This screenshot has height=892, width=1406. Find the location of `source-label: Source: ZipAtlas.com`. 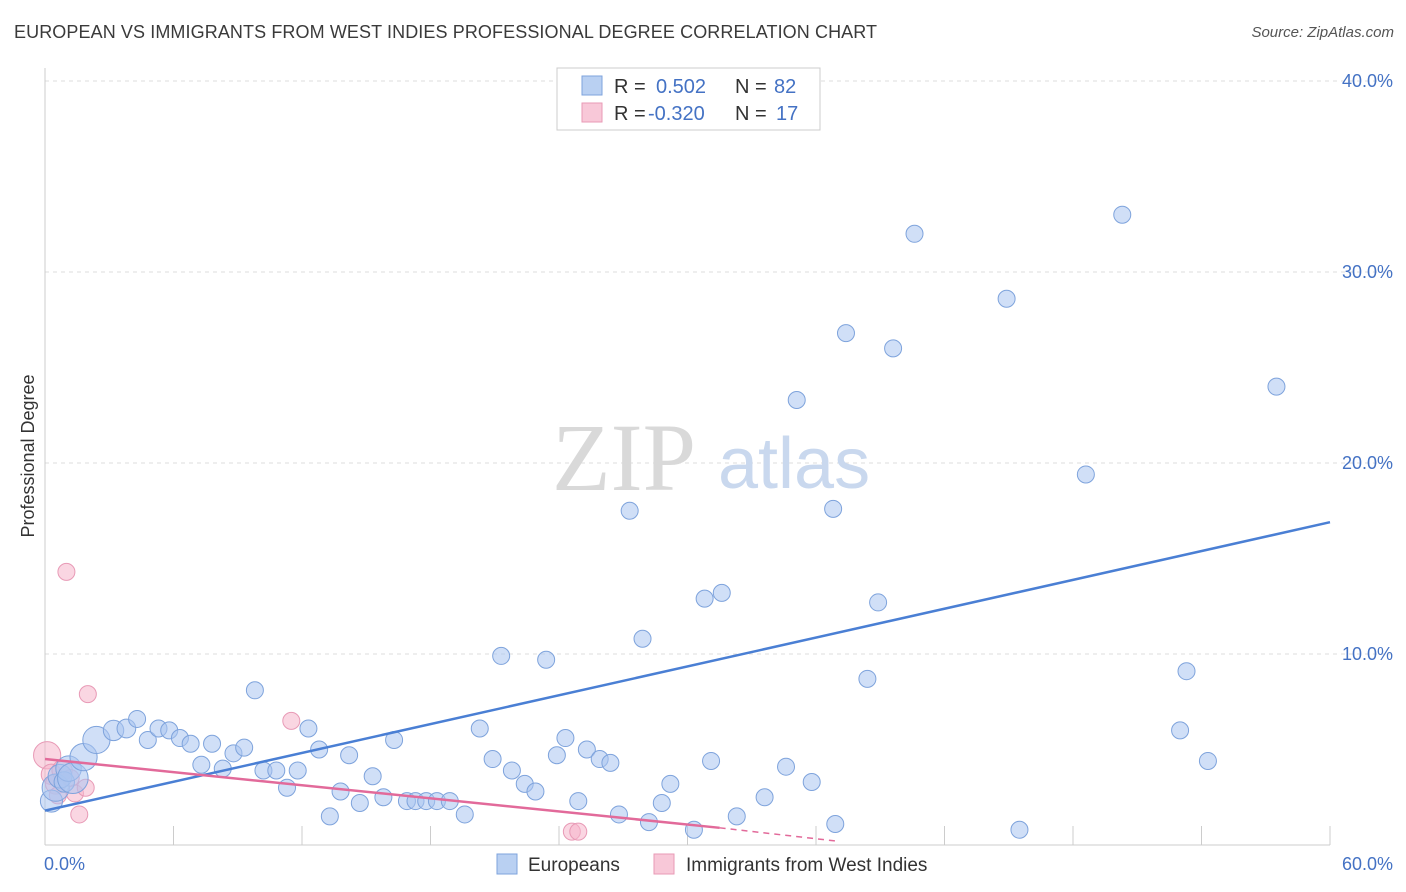

source-label: Source: ZipAtlas.com is located at coordinates (1322, 32).